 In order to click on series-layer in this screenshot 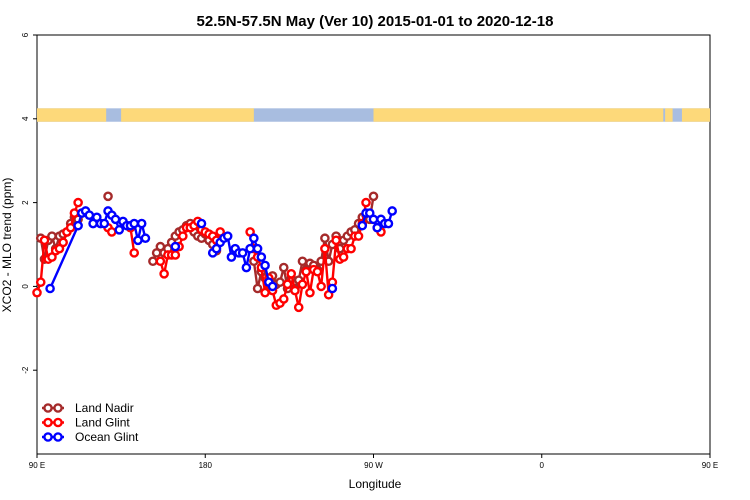, I will do `click(214, 252)`.